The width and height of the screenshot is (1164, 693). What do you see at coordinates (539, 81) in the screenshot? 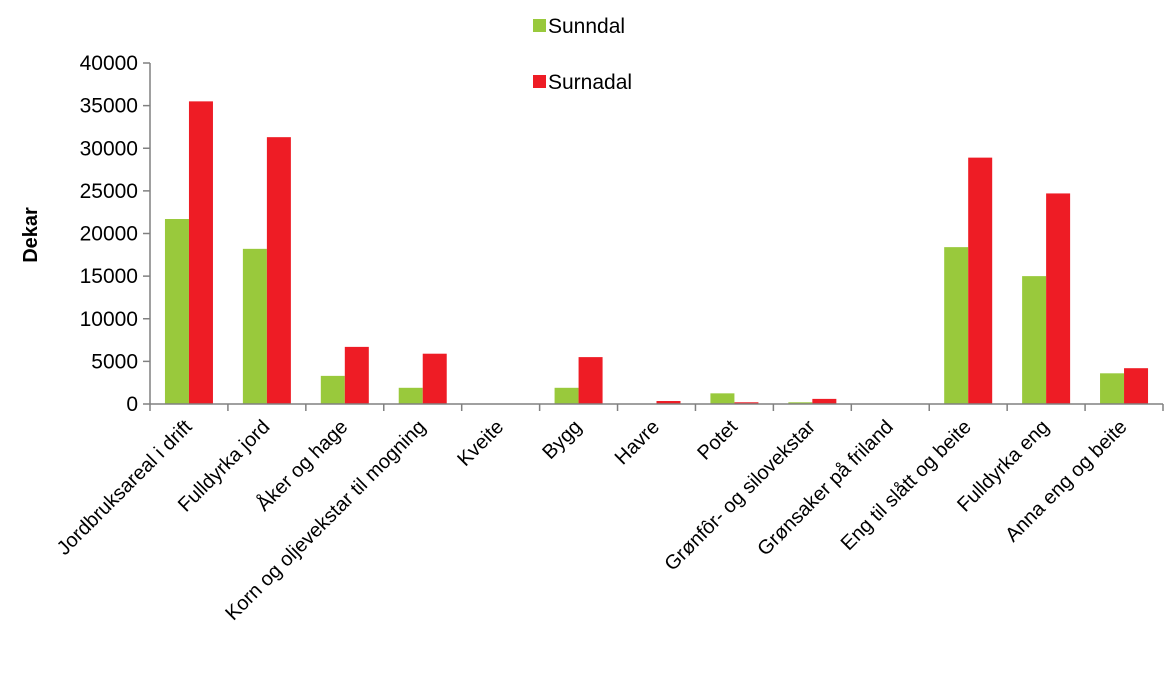
I see `legend-swatch-surnadal` at bounding box center [539, 81].